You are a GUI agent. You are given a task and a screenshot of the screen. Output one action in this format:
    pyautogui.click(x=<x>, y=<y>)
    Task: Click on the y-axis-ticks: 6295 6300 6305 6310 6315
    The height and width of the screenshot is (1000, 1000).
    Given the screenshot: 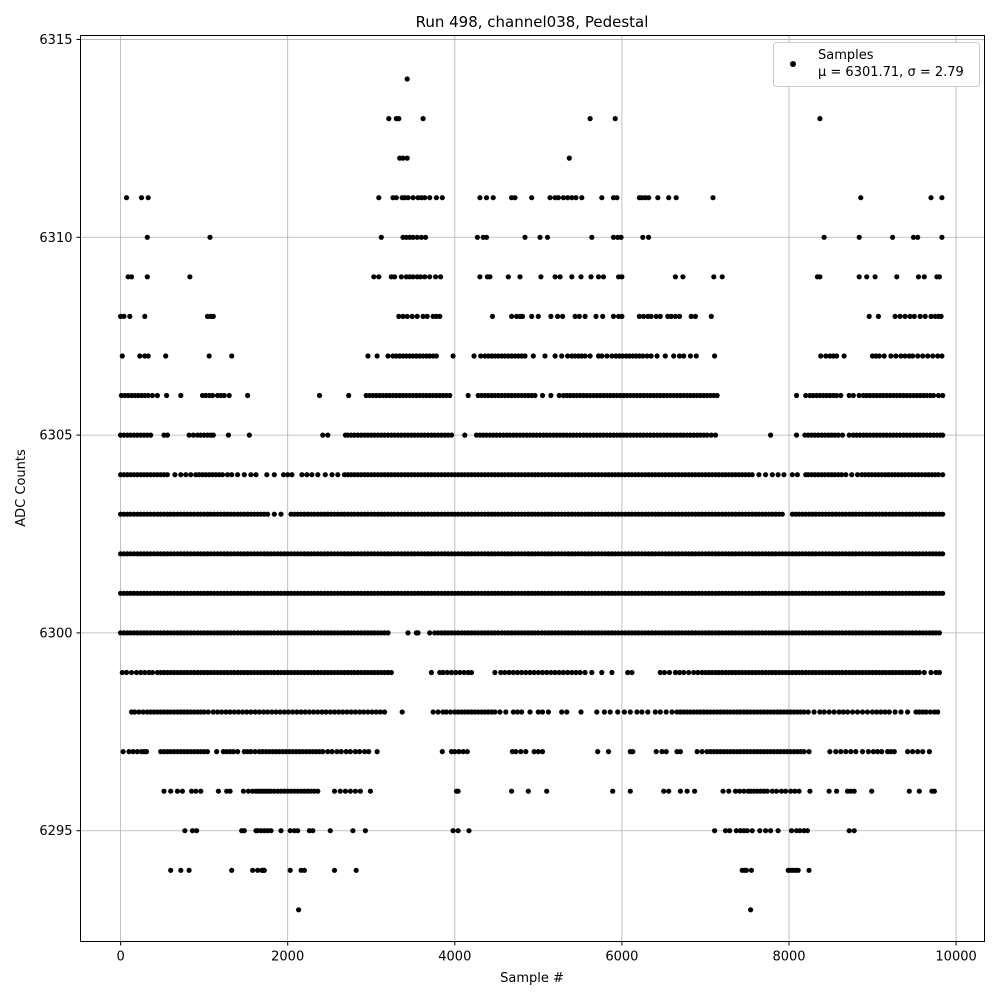 What is the action you would take?
    pyautogui.click(x=60, y=436)
    